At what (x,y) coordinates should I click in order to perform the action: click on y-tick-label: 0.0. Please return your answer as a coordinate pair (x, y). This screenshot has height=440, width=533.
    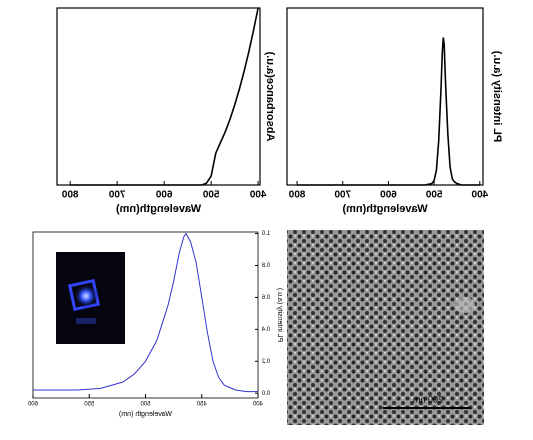
    Looking at the image, I should click on (265, 394).